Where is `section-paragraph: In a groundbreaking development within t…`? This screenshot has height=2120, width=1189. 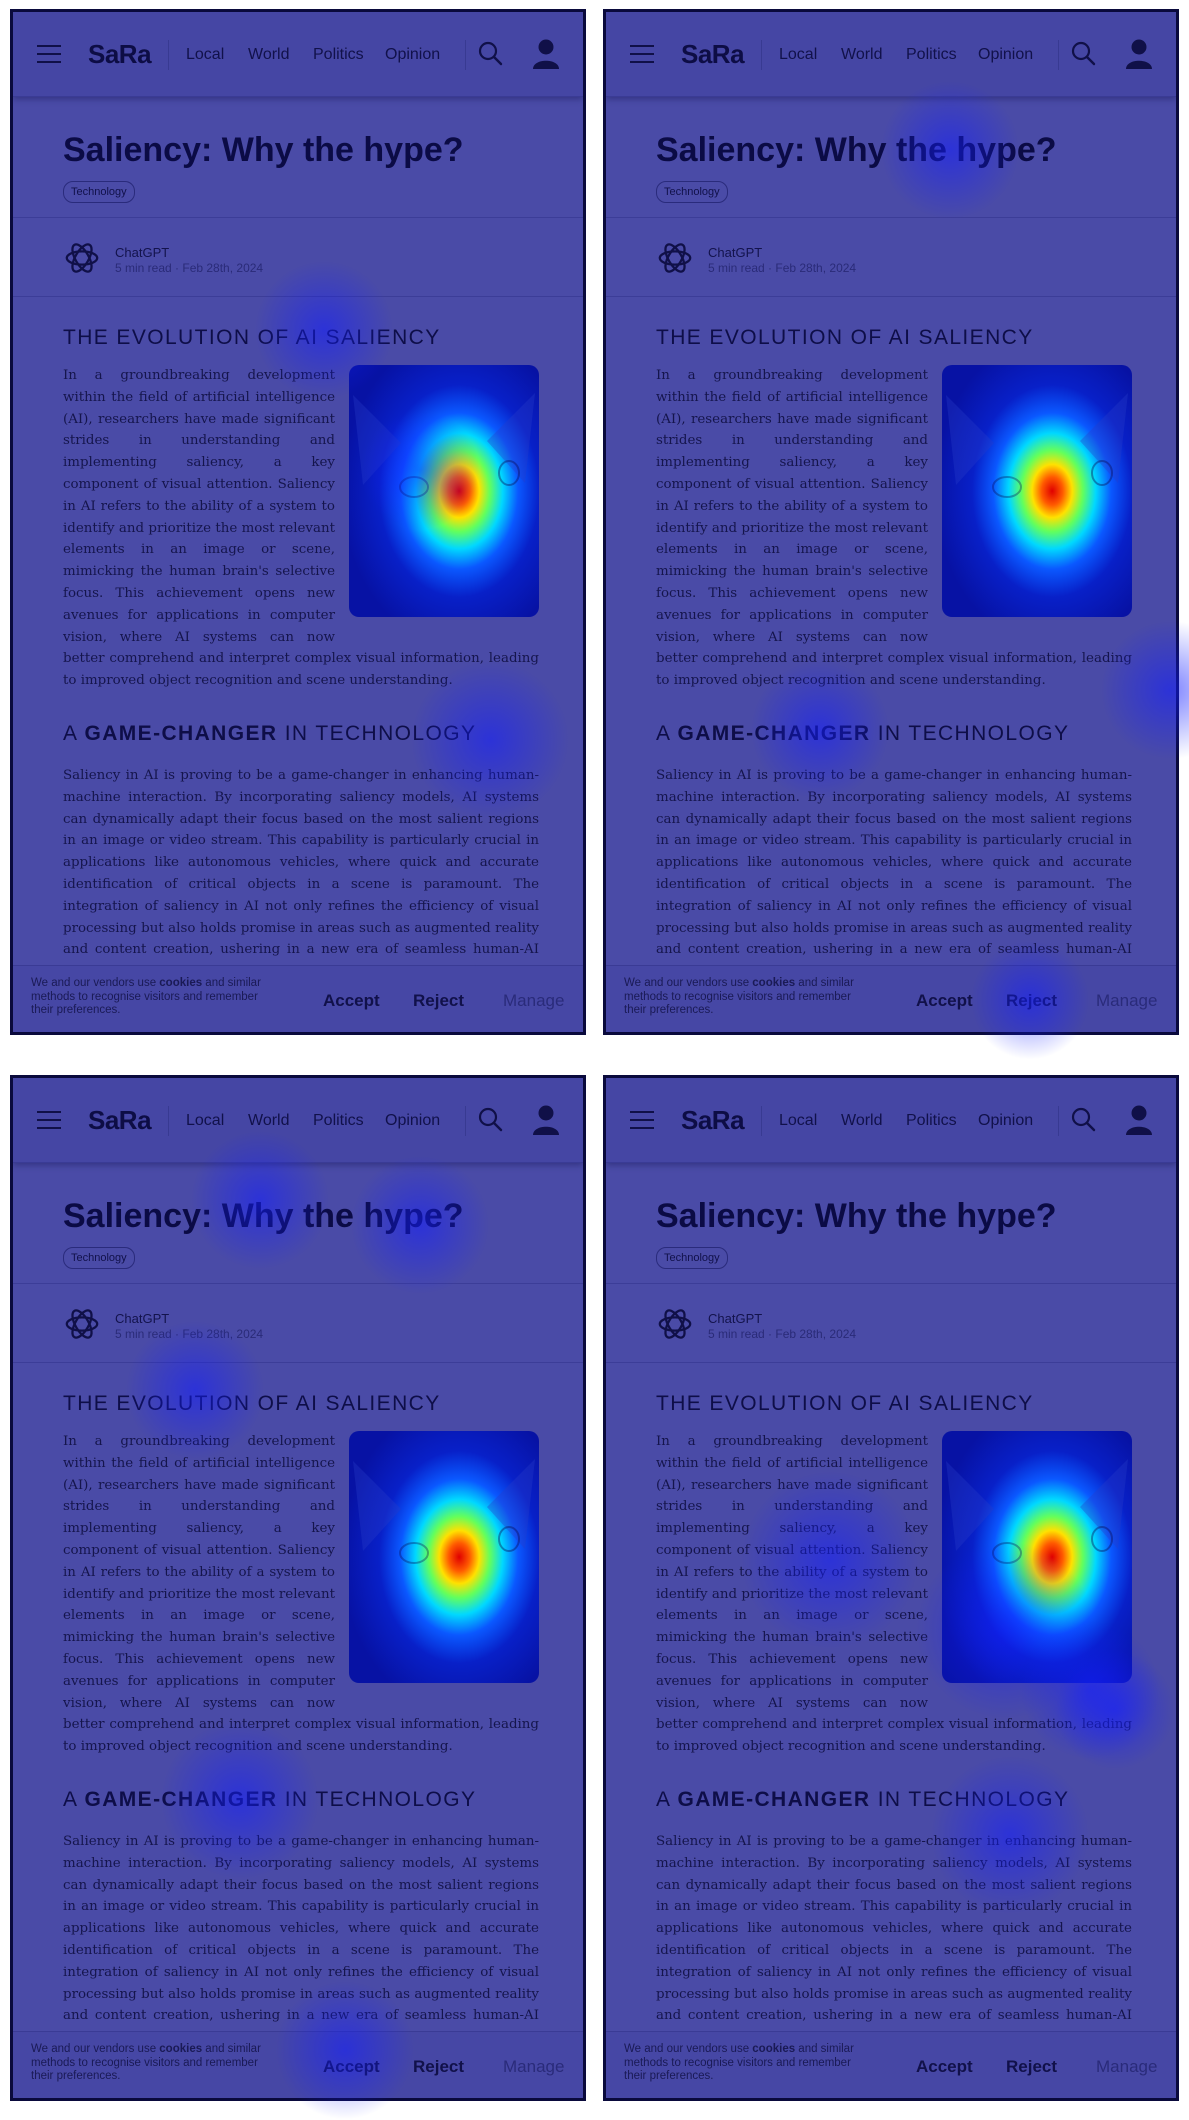 section-paragraph: In a groundbreaking development within t… is located at coordinates (301, 528).